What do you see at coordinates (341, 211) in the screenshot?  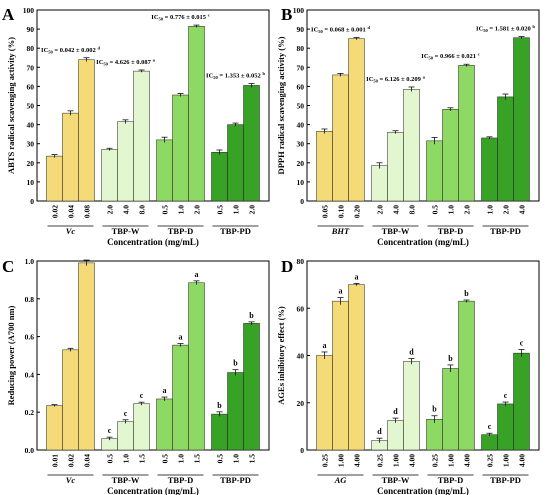 I see `concentration-label: 0.10` at bounding box center [341, 211].